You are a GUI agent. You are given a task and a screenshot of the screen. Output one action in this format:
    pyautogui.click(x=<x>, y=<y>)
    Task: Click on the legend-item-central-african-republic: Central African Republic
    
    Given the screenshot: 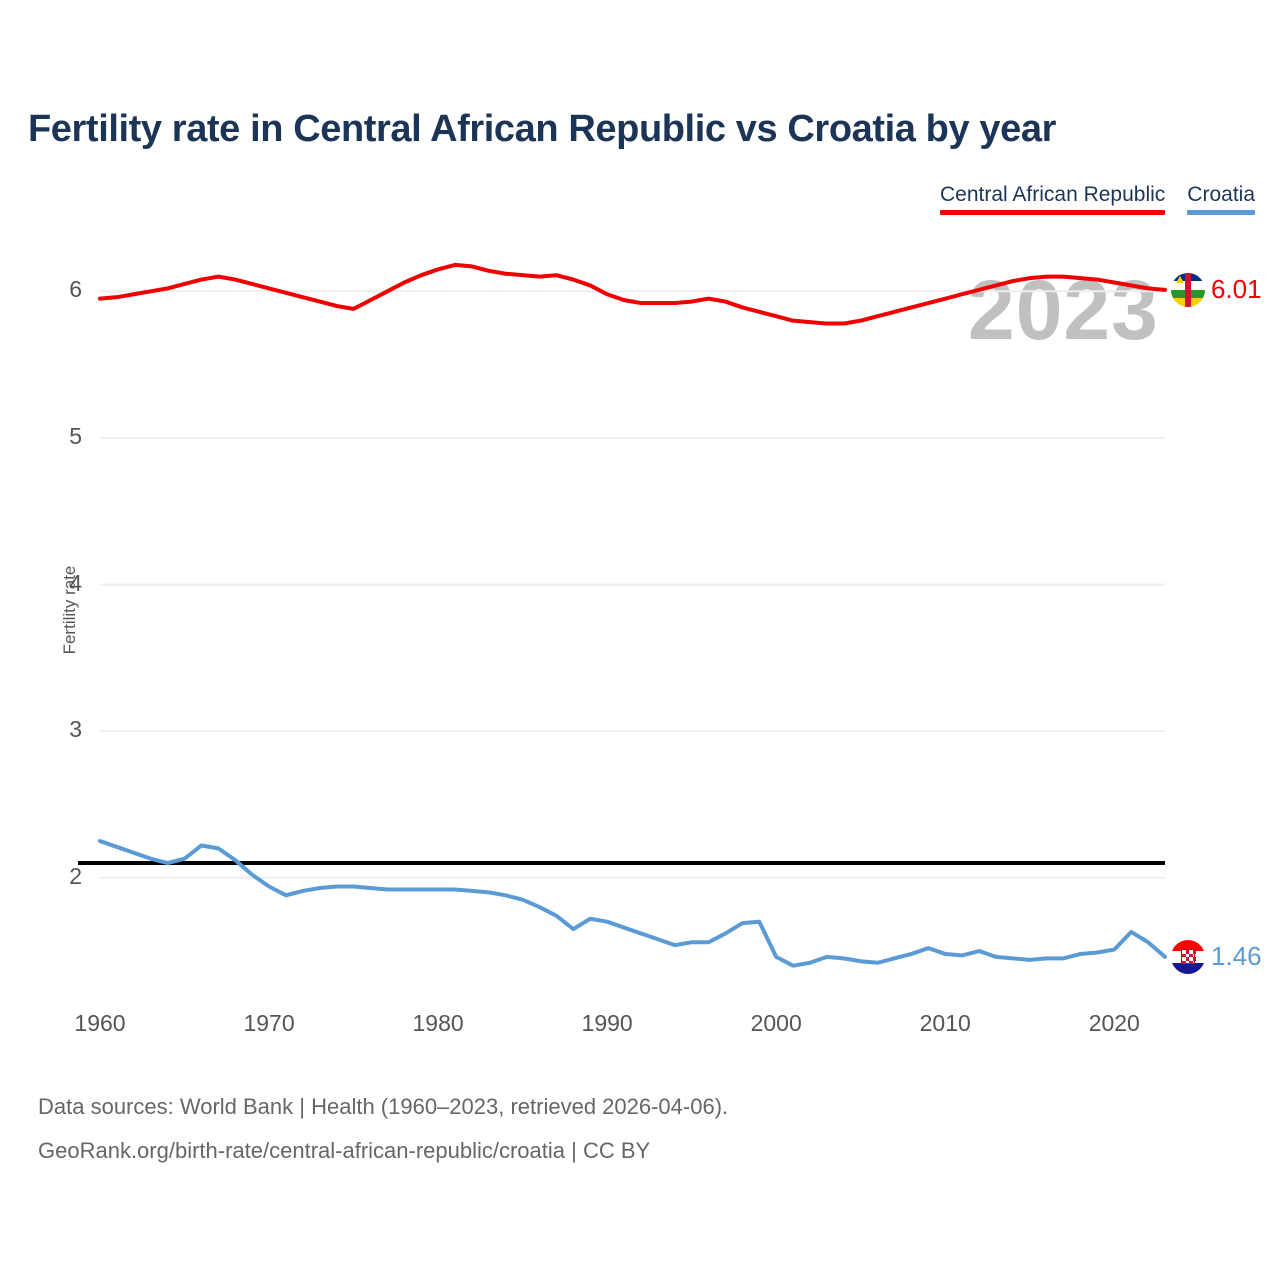 What is the action you would take?
    pyautogui.click(x=1053, y=198)
    